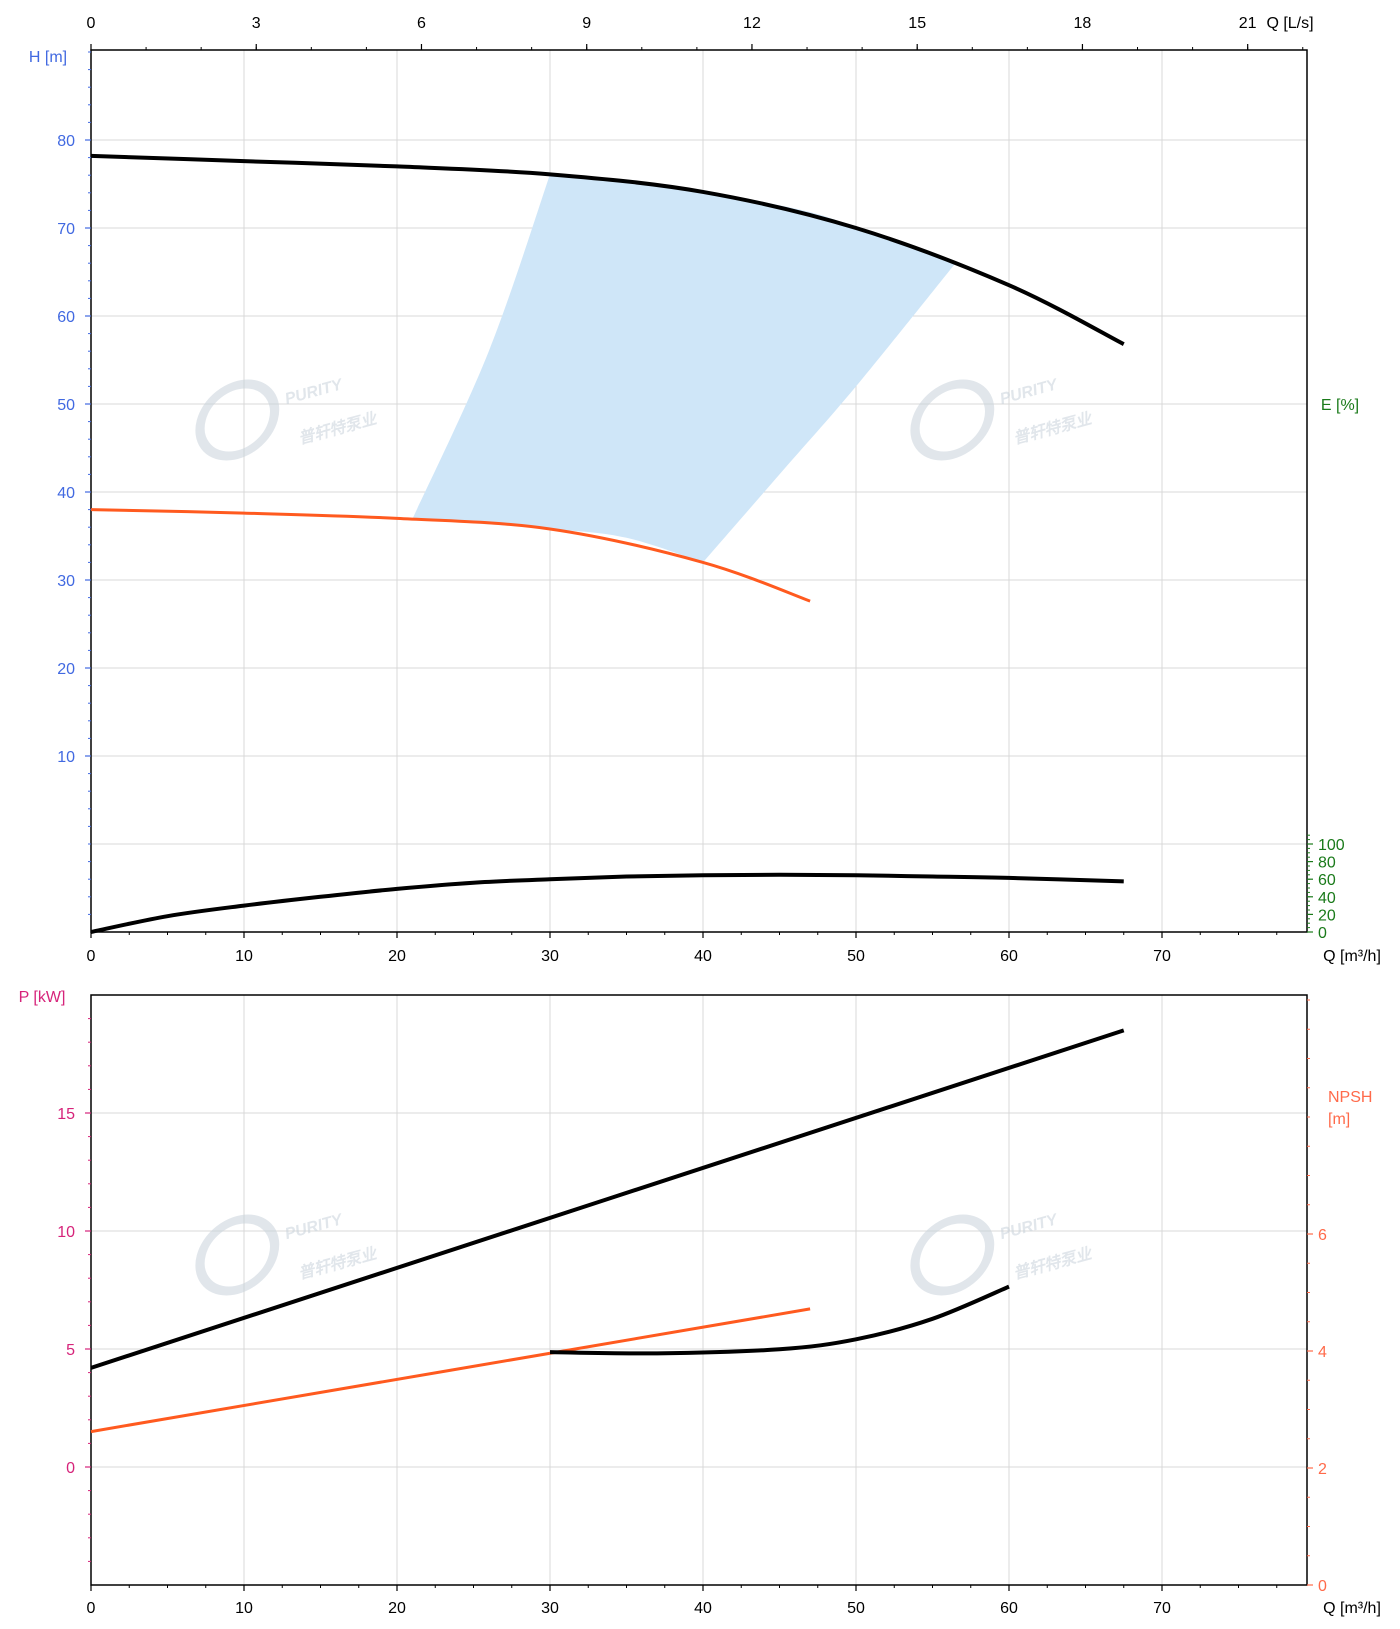 The height and width of the screenshot is (1629, 1400). What do you see at coordinates (397, 956) in the screenshot?
I see `top-panel-x-tick-label: 20` at bounding box center [397, 956].